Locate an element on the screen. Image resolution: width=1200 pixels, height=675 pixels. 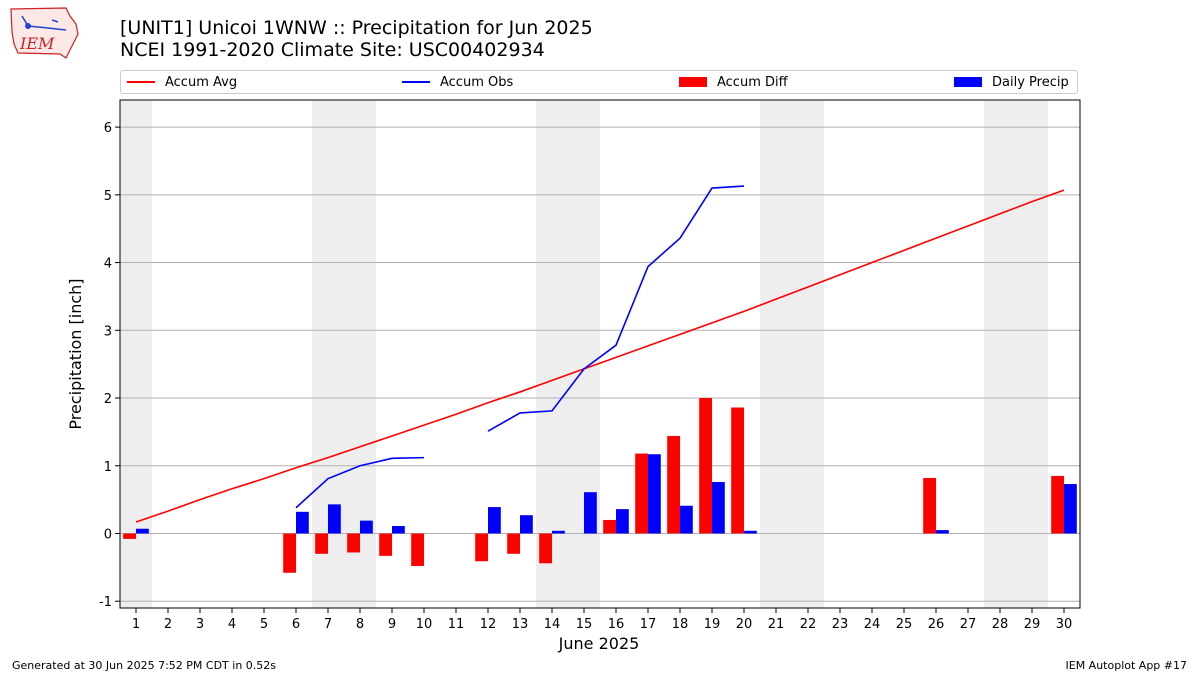
x-tick-label: 26 is located at coordinates (936, 624).